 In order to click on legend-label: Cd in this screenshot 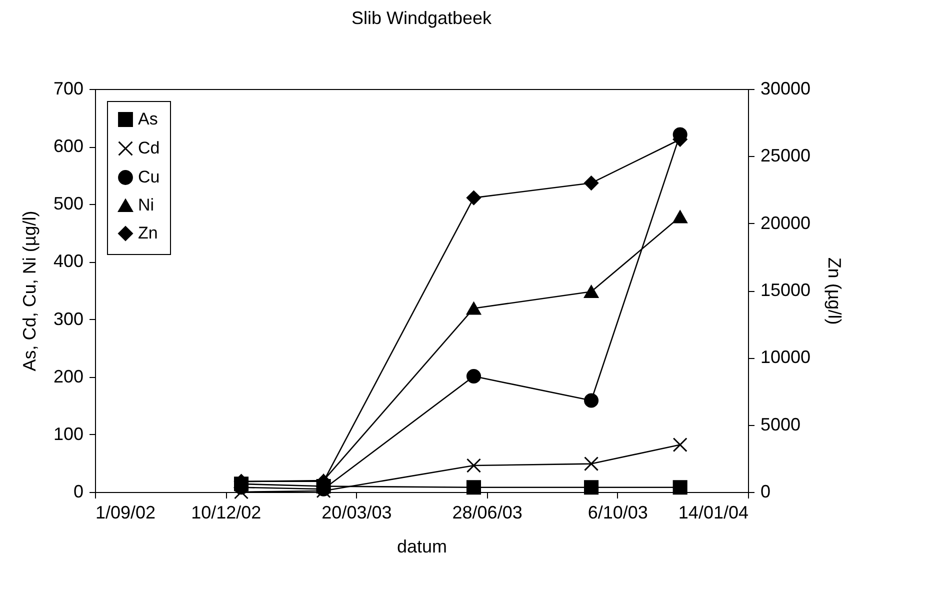, I will do `click(149, 148)`.